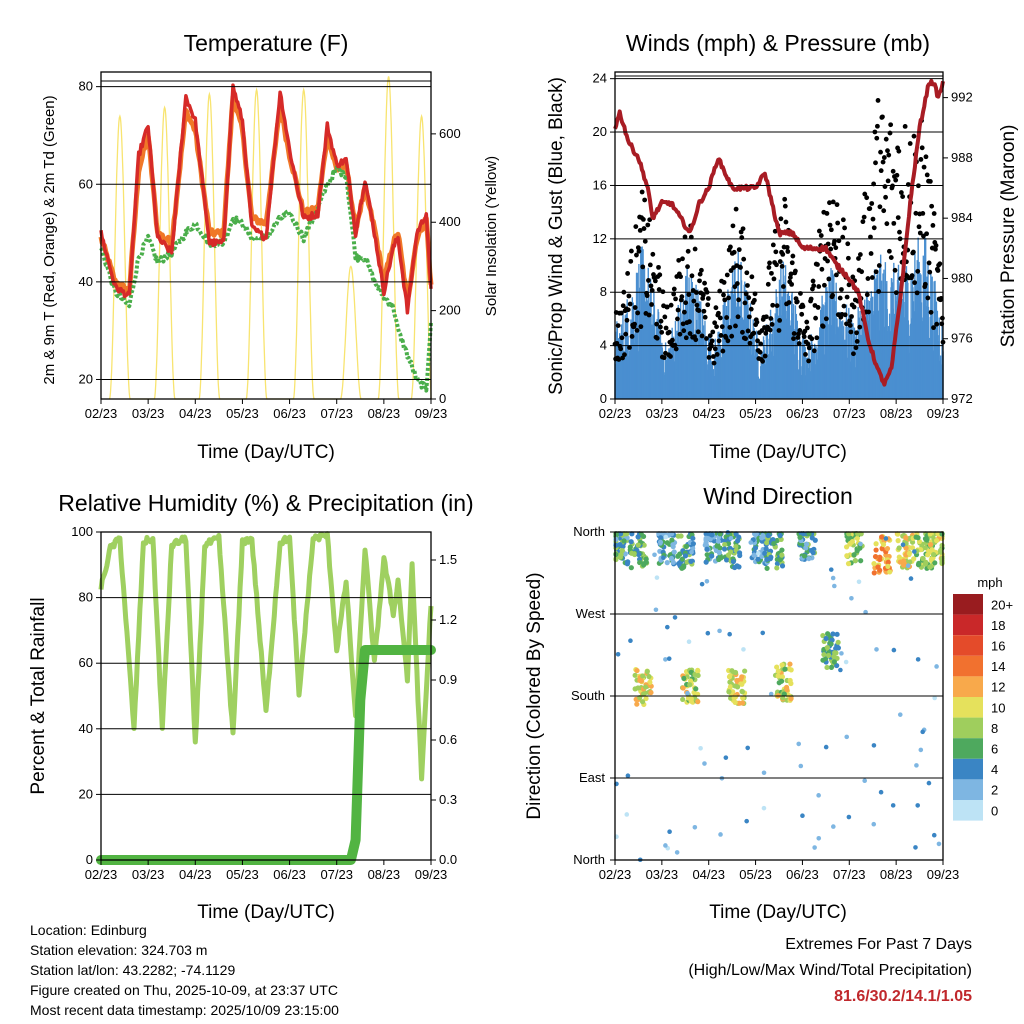 The image size is (1024, 1024). I want to click on humidity-xtick-label: 03/23, so click(148, 874).